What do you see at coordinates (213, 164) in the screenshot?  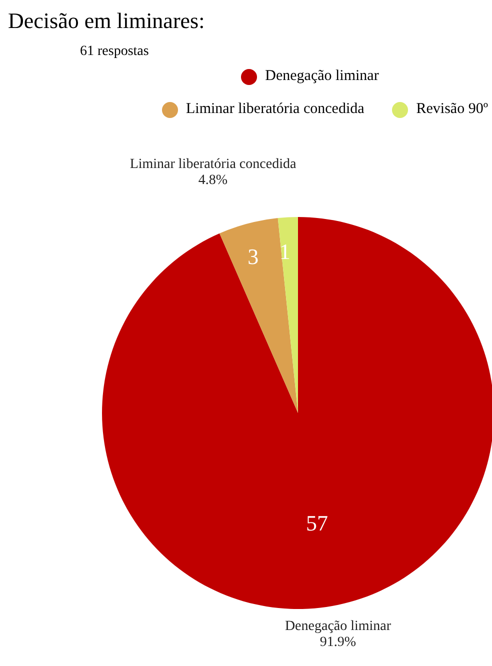 I see `slice-label: Liminar liberatória concedida` at bounding box center [213, 164].